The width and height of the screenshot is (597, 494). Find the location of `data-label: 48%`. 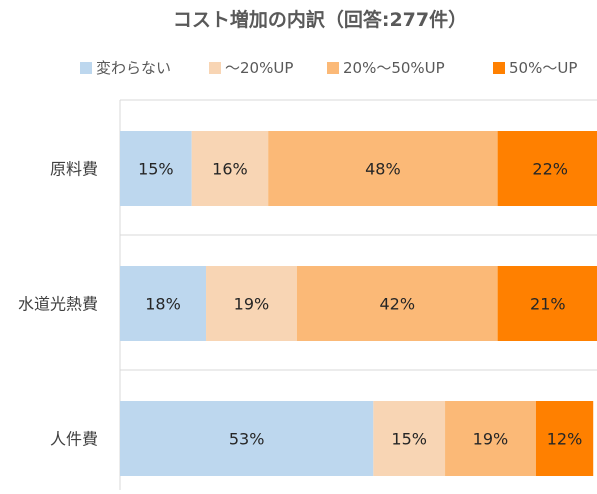

data-label: 48% is located at coordinates (383, 169).